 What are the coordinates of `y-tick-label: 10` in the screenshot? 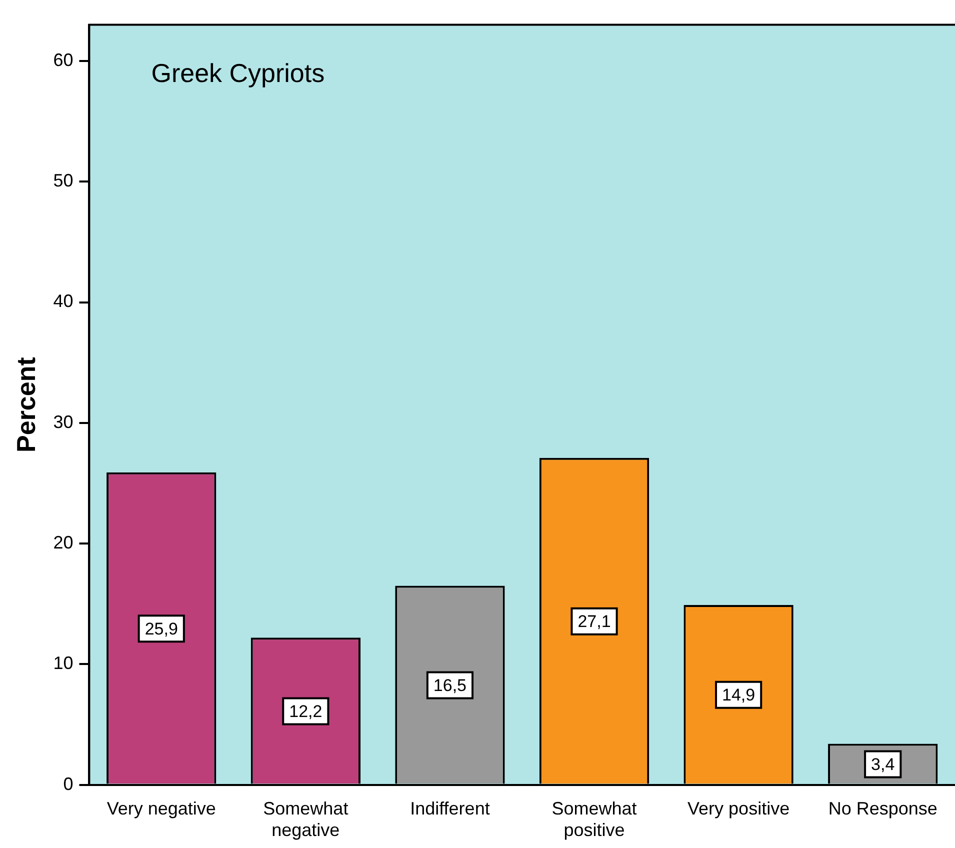 It's located at (63, 663).